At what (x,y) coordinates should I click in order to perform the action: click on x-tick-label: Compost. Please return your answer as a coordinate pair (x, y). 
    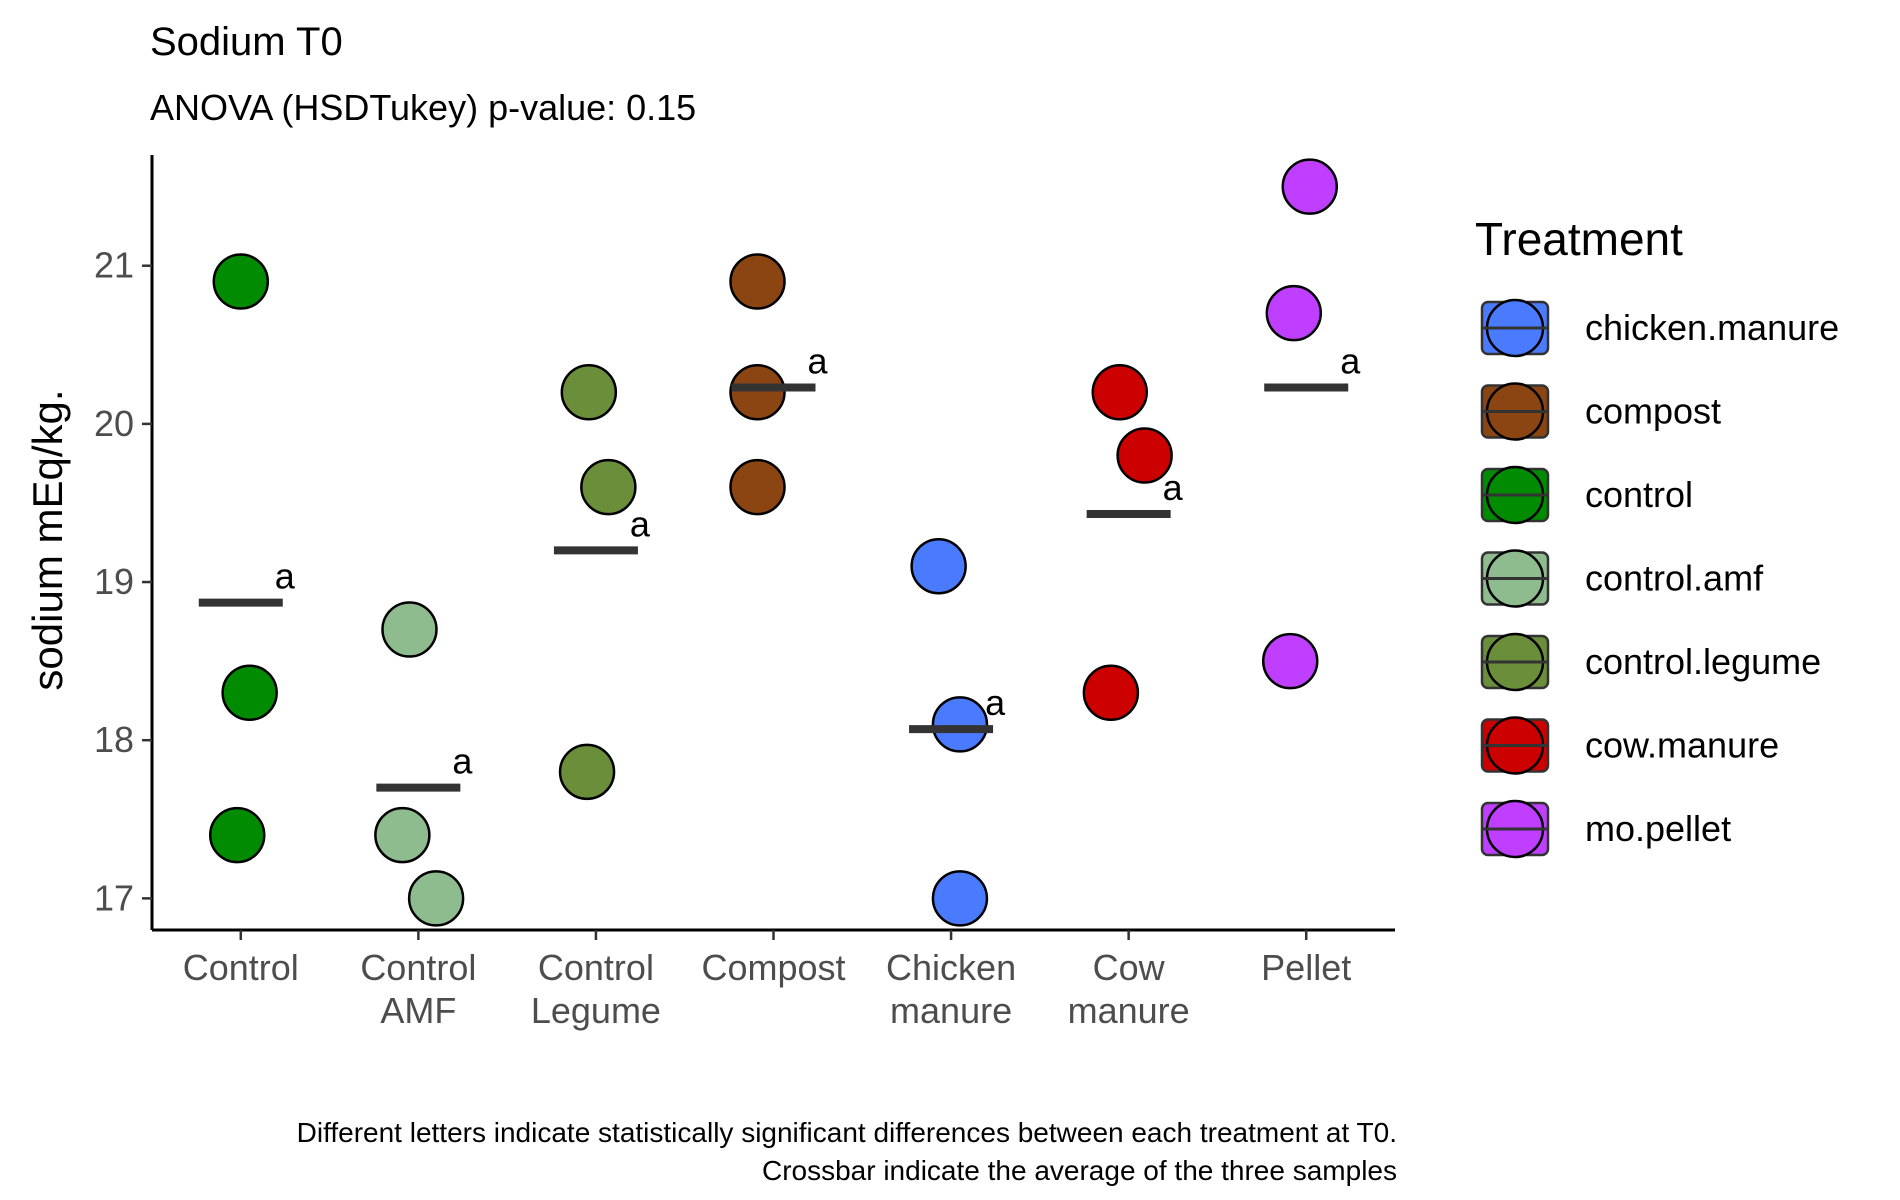
    Looking at the image, I should click on (773, 967).